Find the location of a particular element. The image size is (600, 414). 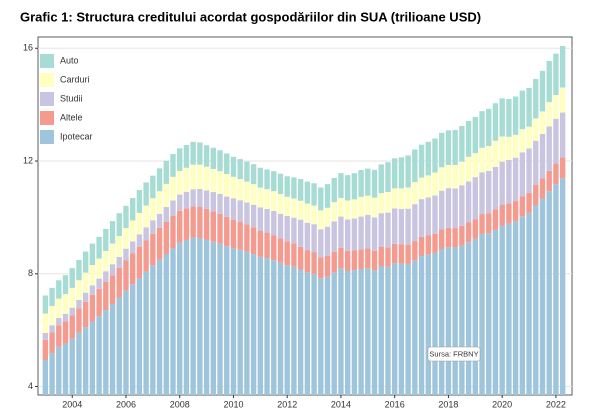

x-tick-label: 2022 is located at coordinates (556, 404).